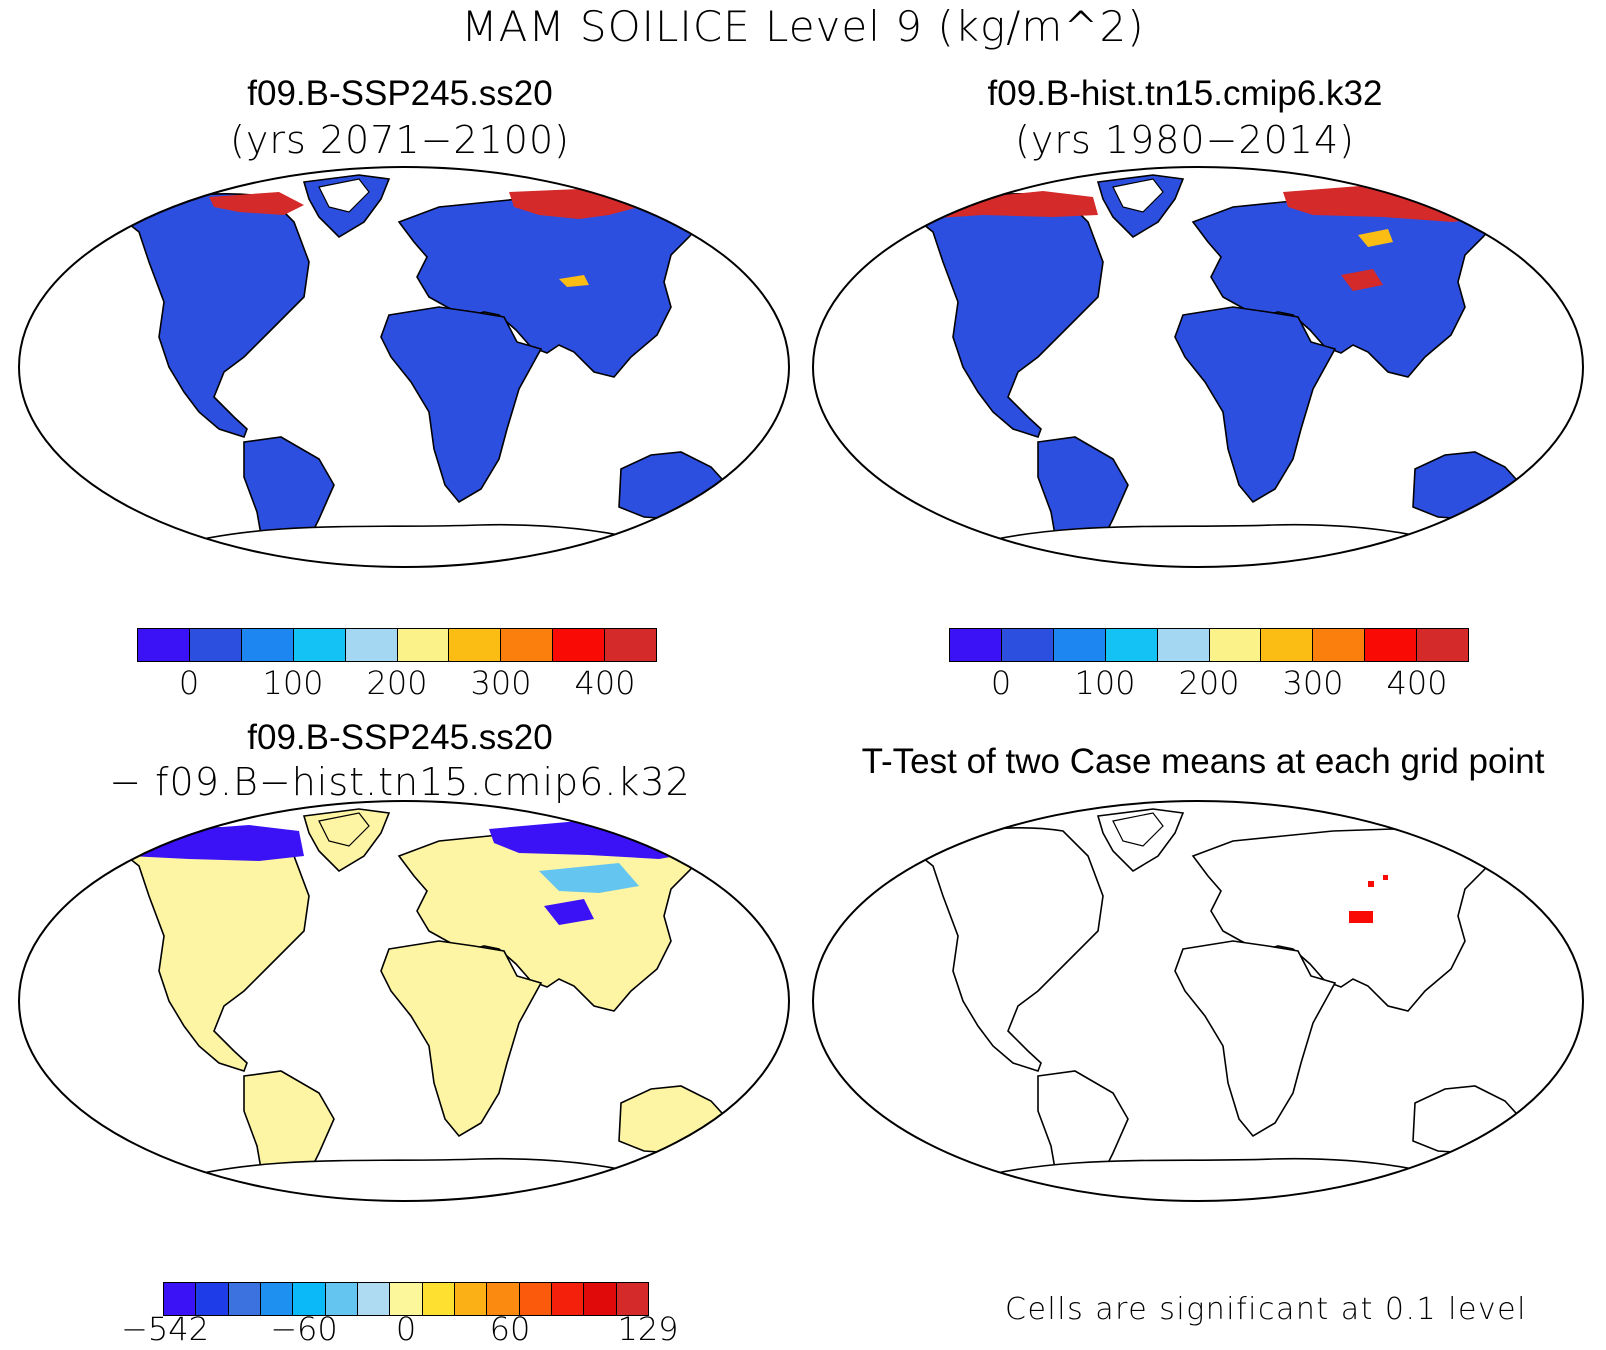 The width and height of the screenshot is (1606, 1350). I want to click on main-title: MAM SOILICE Level 9 (kg/m^2), so click(803, 26).